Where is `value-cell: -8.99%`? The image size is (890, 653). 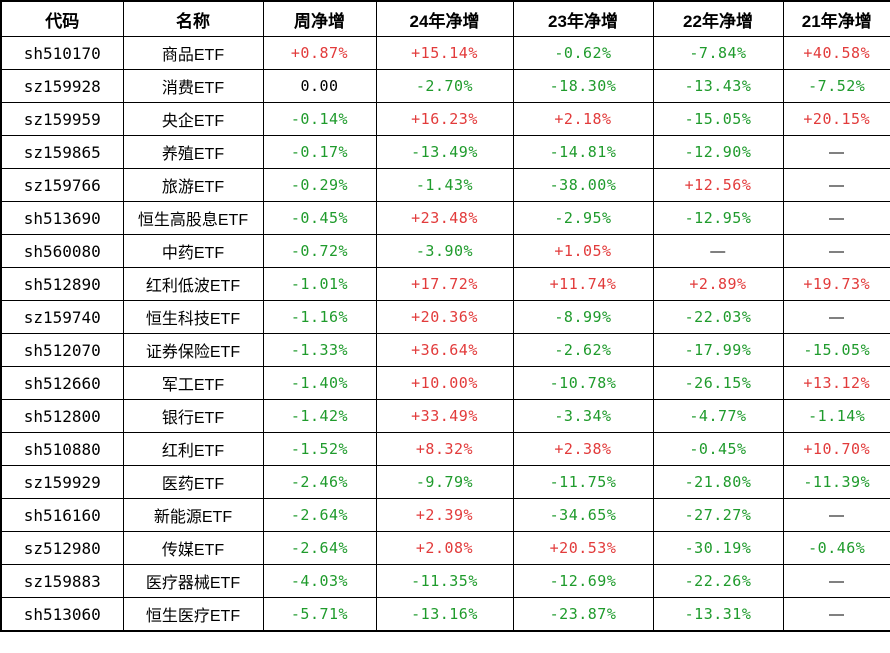
value-cell: -8.99% is located at coordinates (583, 317).